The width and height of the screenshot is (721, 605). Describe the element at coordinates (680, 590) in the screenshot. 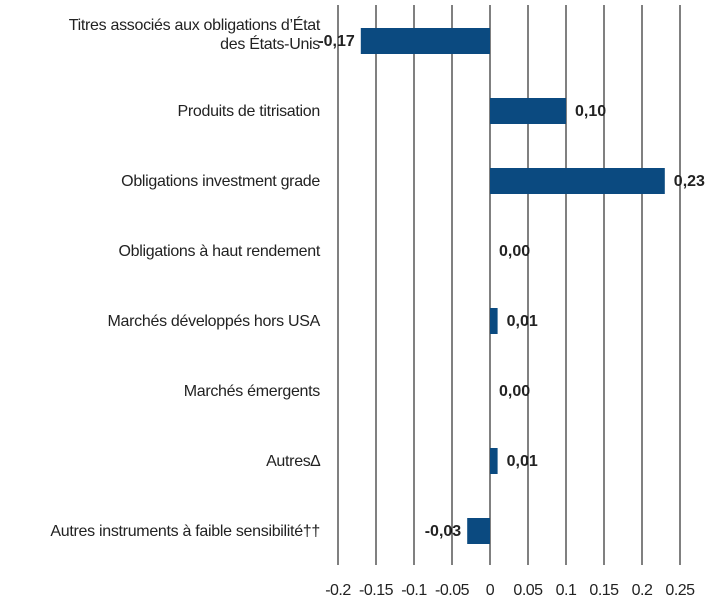

I see `x-tick-label: 0.25` at that location.